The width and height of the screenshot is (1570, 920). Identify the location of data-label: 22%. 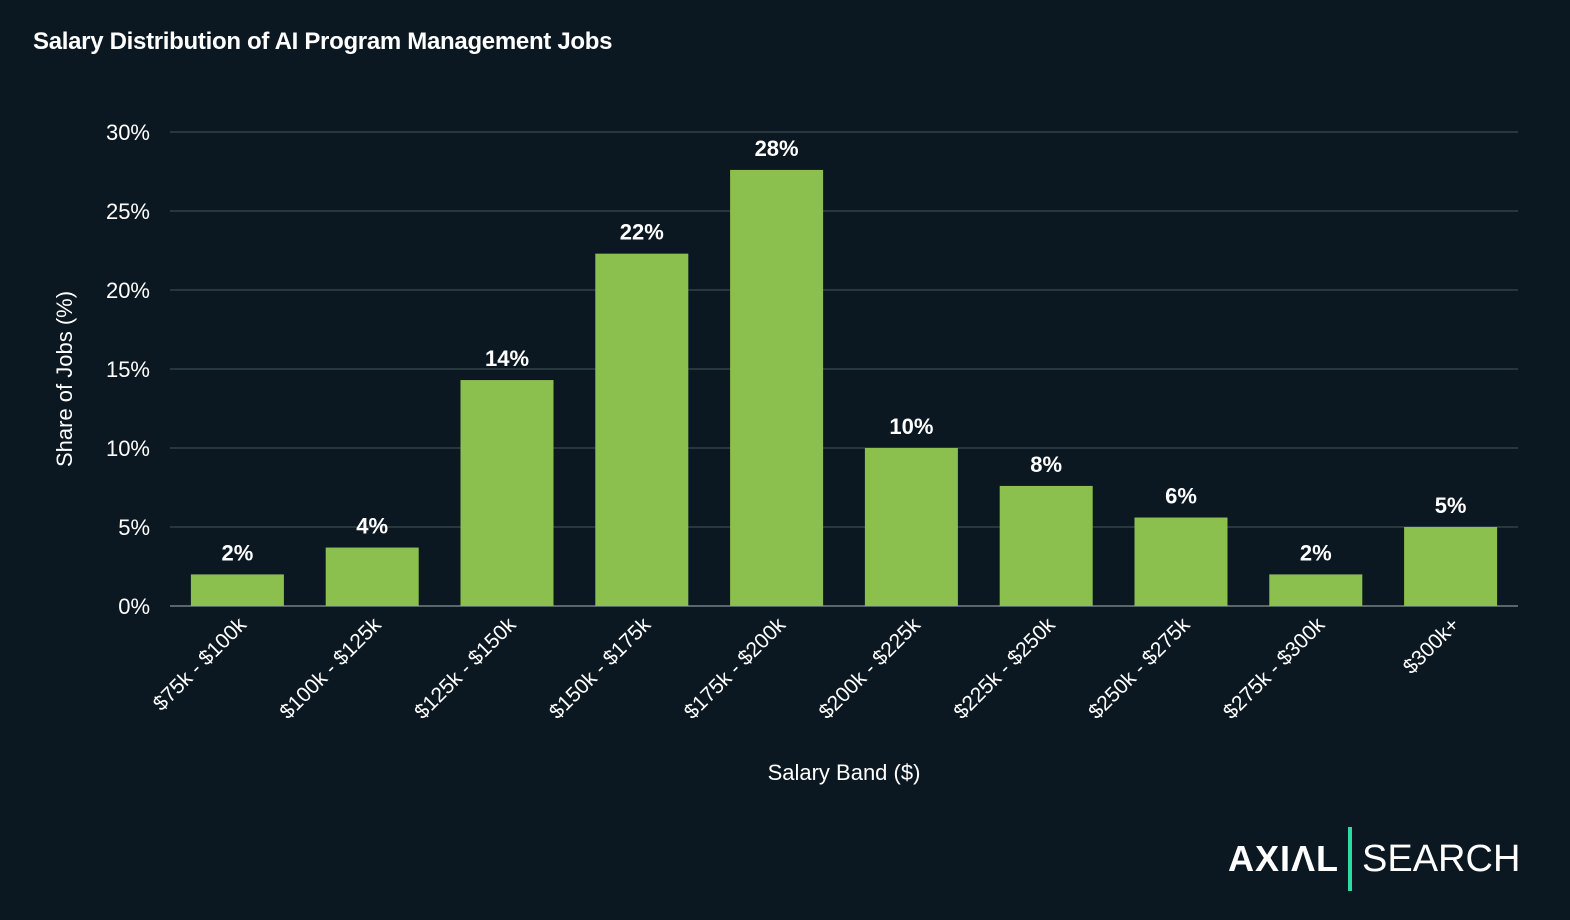
(642, 232).